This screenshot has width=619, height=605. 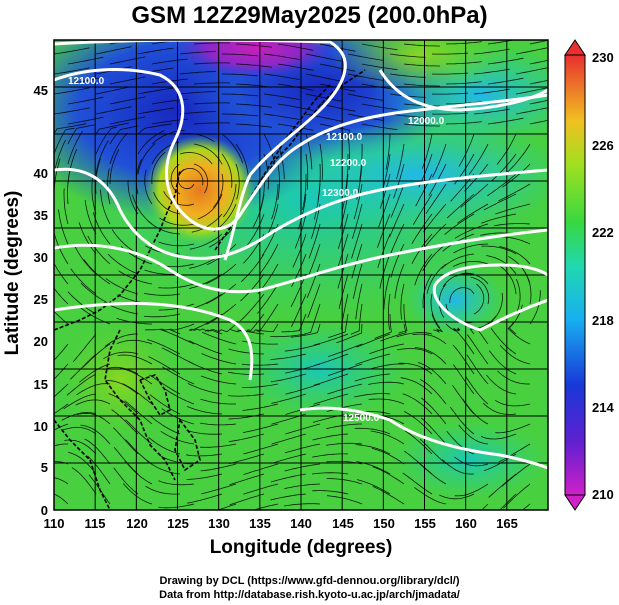 I want to click on colorbar-tick-label: 226, so click(x=603, y=145).